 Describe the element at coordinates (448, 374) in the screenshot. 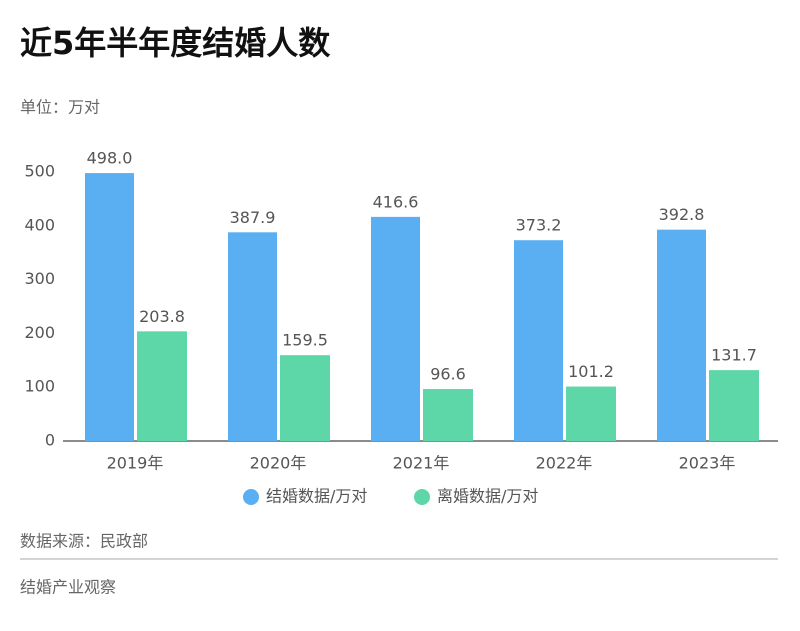

I see `value-label: 96.6` at that location.